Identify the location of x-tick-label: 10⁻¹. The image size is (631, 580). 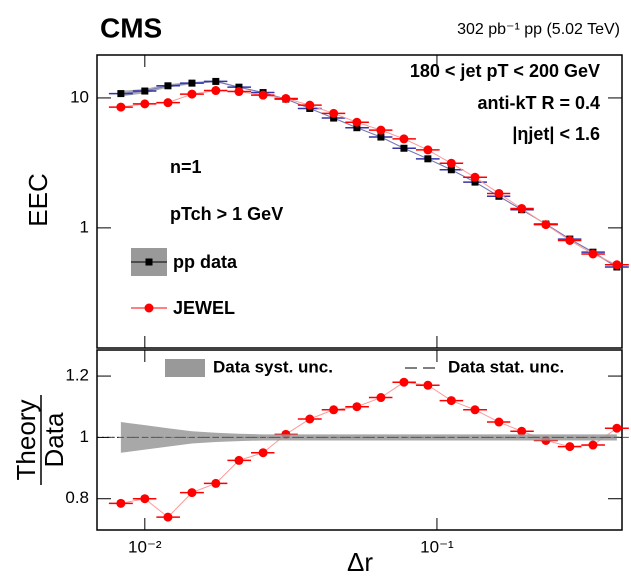
(437, 546).